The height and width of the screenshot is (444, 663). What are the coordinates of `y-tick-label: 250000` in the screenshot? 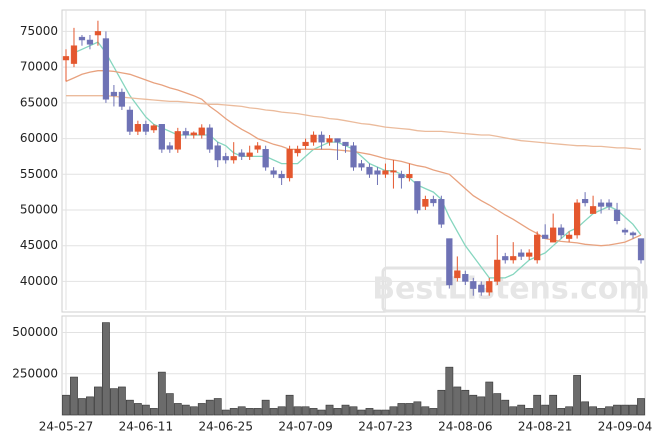 It's located at (35, 373).